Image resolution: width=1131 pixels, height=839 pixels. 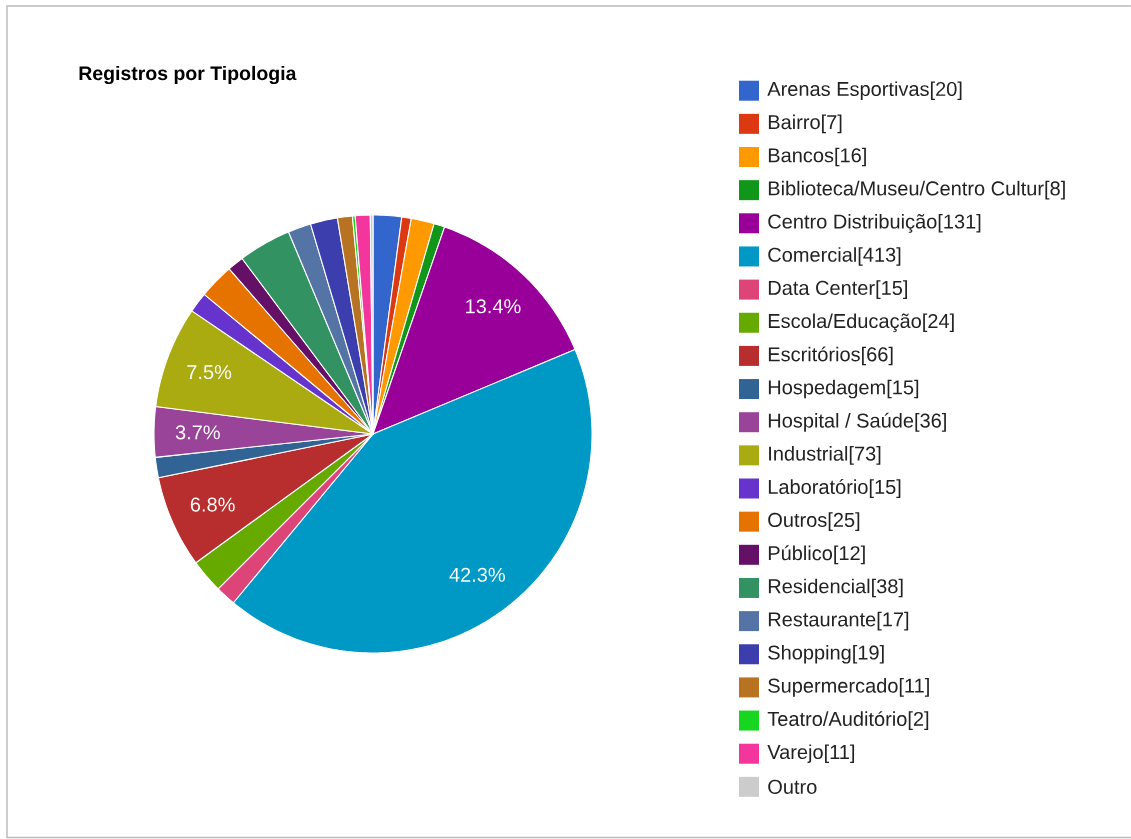 What do you see at coordinates (834, 256) in the screenshot?
I see `legend-label: Comercial[413]` at bounding box center [834, 256].